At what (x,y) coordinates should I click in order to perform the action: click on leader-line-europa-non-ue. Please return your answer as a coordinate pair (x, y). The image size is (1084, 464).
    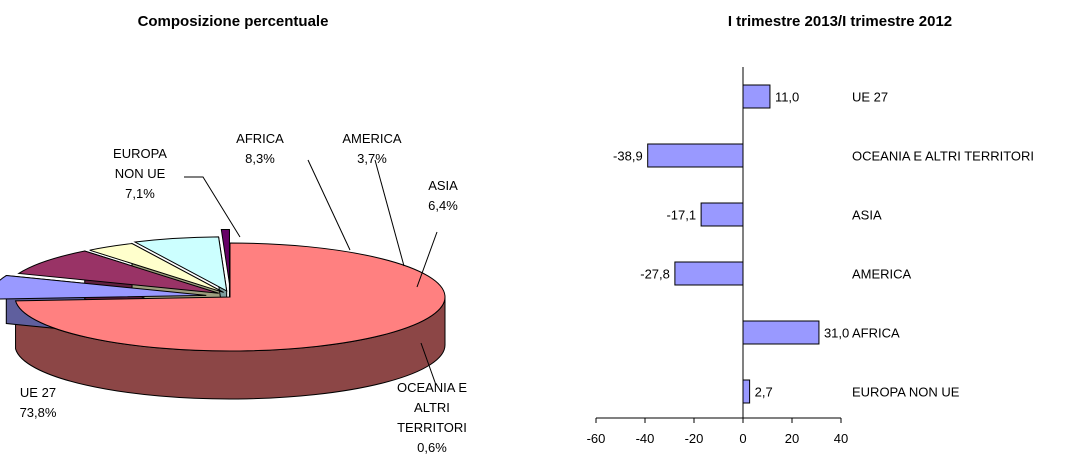
    Looking at the image, I should click on (212, 207).